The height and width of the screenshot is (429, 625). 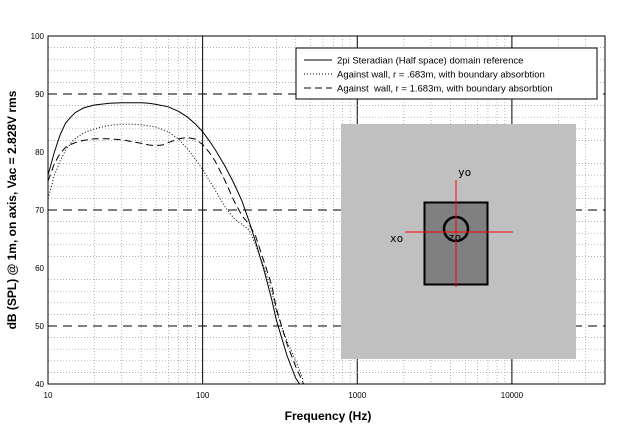 I want to click on x-tick-label: 10, so click(x=48, y=395).